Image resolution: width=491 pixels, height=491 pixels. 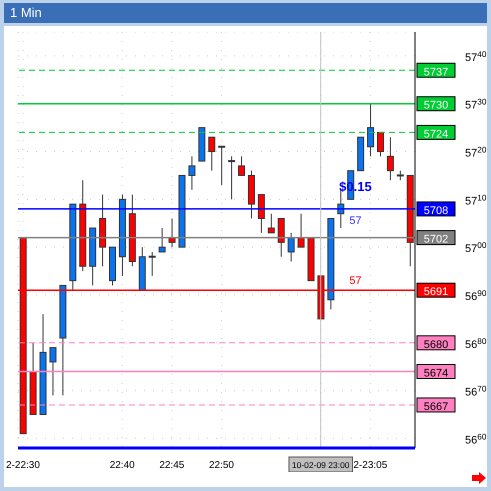 I want to click on y-tick-label: 57$^{40}$, so click(x=476, y=56).